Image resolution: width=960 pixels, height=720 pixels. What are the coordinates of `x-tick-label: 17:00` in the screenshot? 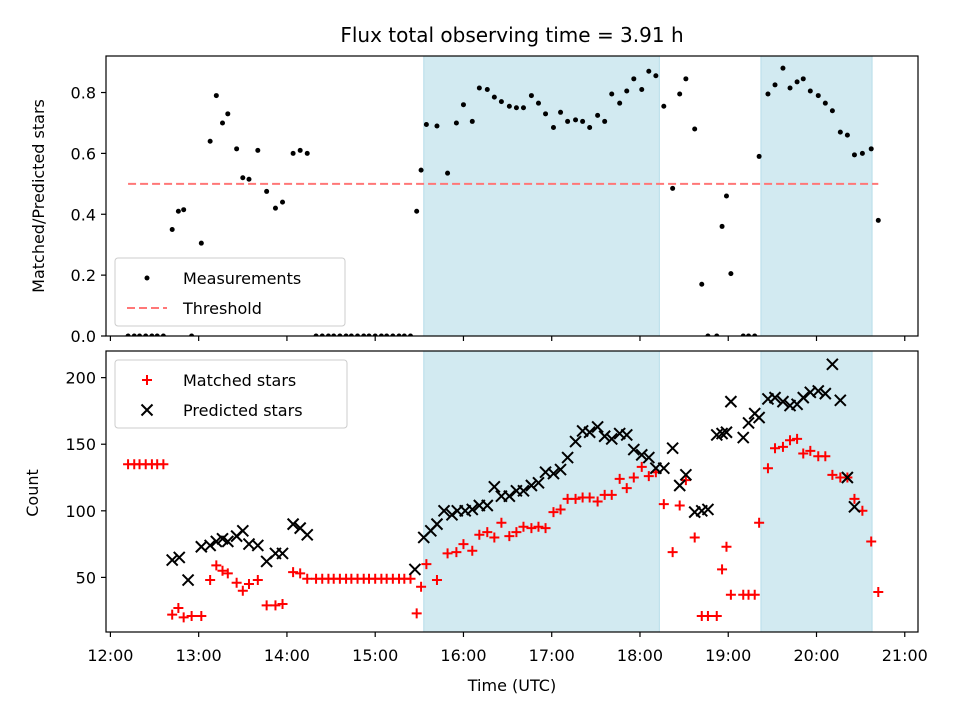 It's located at (552, 655).